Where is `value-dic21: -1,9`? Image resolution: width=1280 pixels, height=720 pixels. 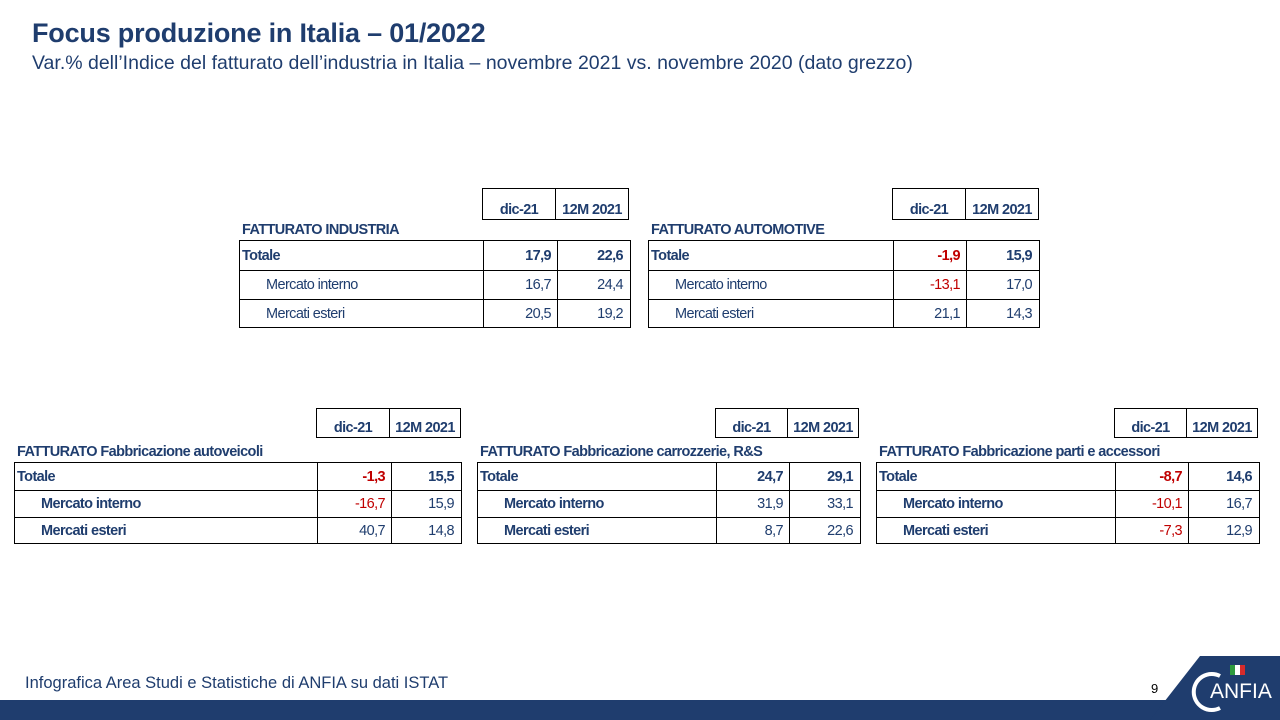
value-dic21: -1,9 is located at coordinates (929, 255).